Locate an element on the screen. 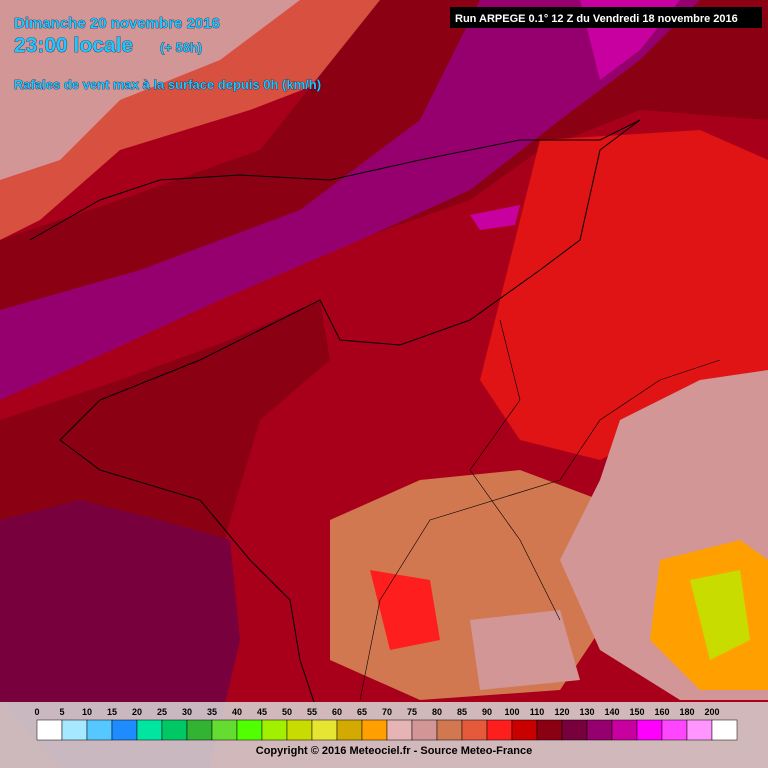 Image resolution: width=768 pixels, height=768 pixels. legend-label: 160 is located at coordinates (661, 712).